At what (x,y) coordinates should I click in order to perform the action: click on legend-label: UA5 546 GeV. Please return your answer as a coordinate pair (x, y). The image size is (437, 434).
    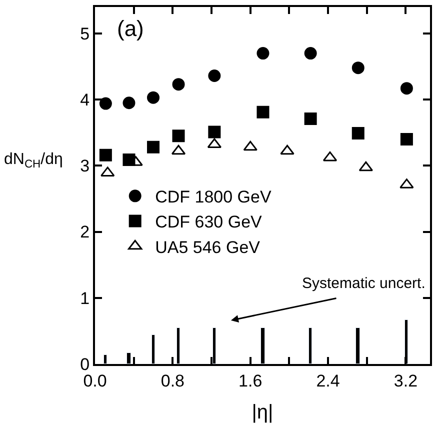
    Looking at the image, I should click on (208, 247).